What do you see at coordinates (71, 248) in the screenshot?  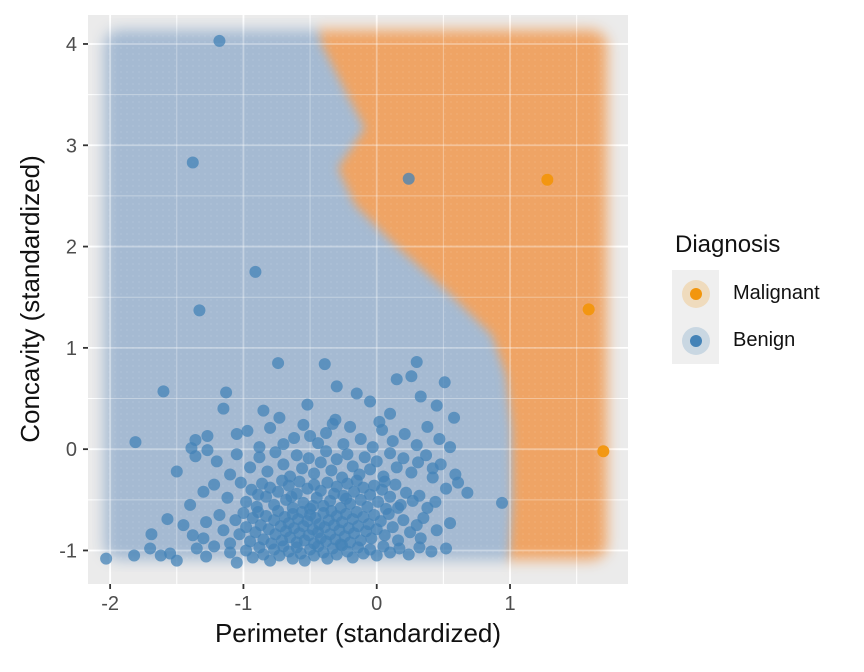 I see `y-tick-label: 2` at bounding box center [71, 248].